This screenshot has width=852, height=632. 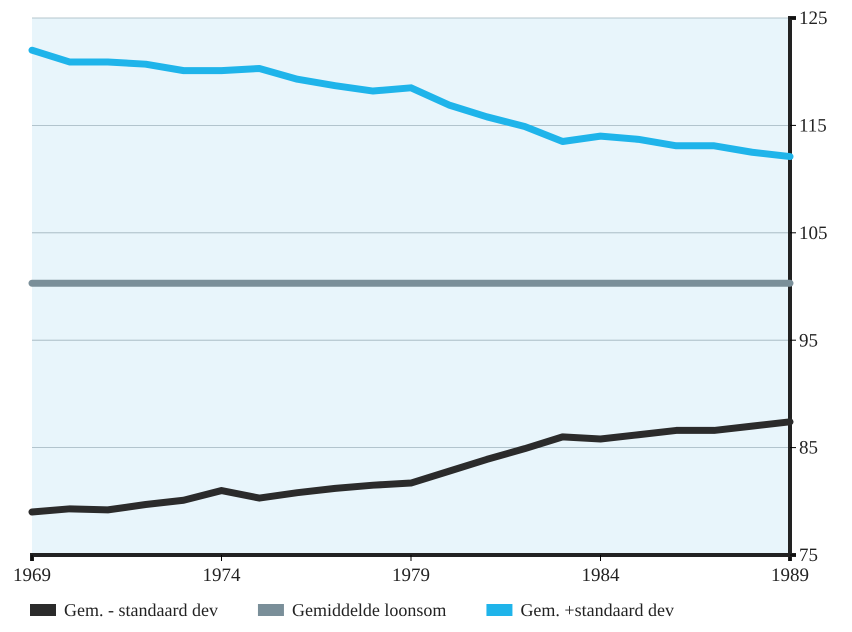 What do you see at coordinates (411, 575) in the screenshot?
I see `x-tick-label: 1979` at bounding box center [411, 575].